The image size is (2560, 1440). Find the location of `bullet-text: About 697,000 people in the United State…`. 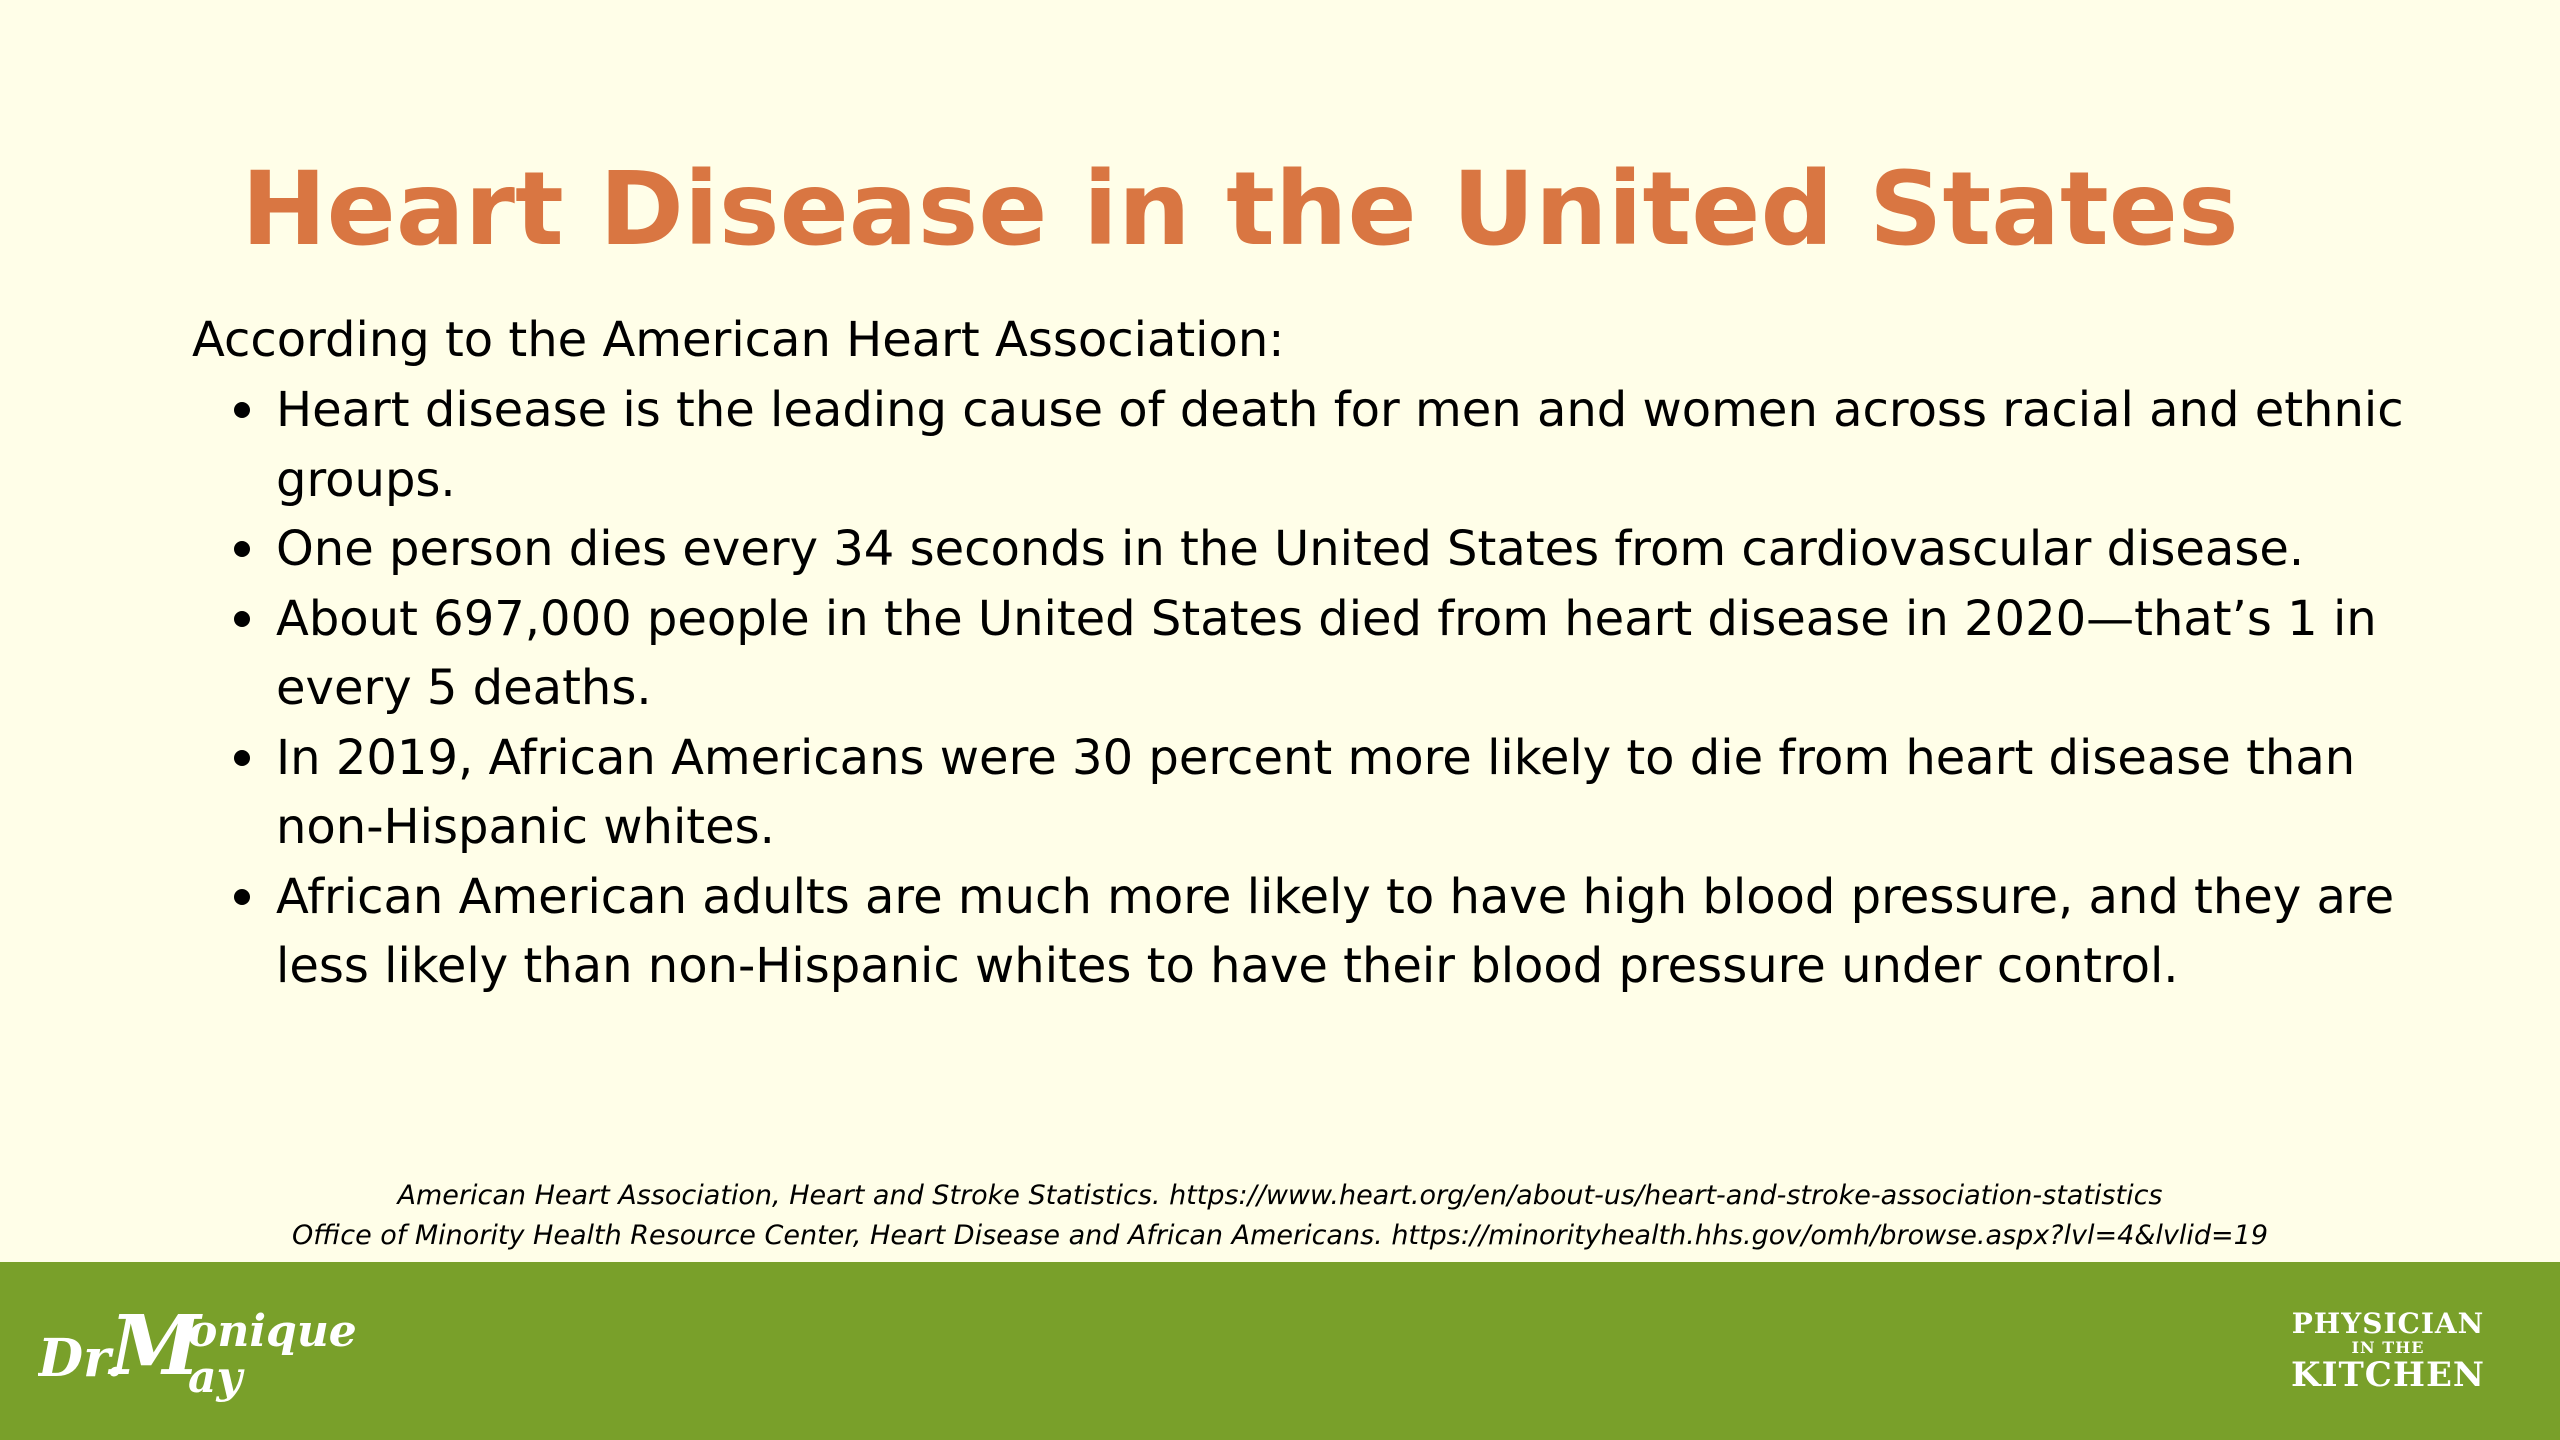

bullet-text: About 697,000 people in the United State… is located at coordinates (1326, 653).